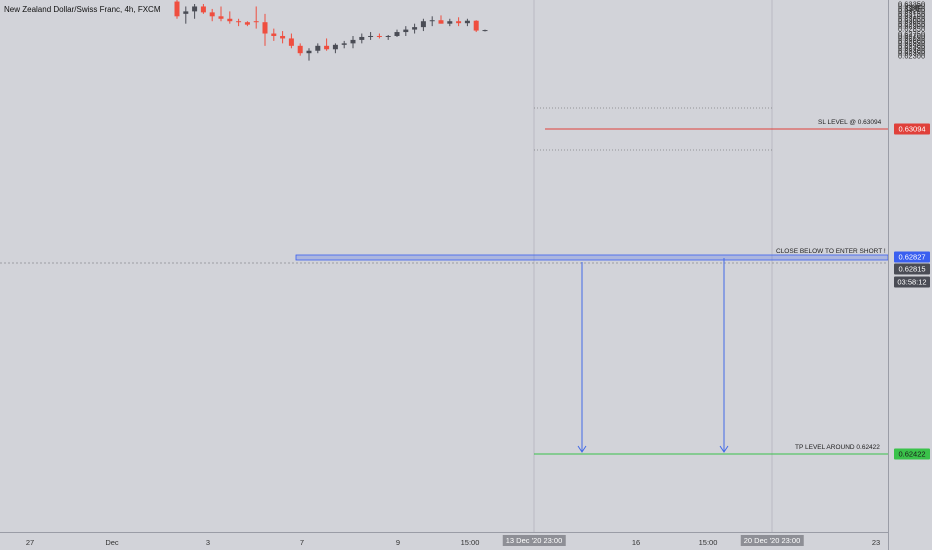 This screenshot has width=932, height=550. Describe the element at coordinates (837, 447) in the screenshot. I see `tp-level-annotation: TP LEVEL AROUND 0.62422` at that location.